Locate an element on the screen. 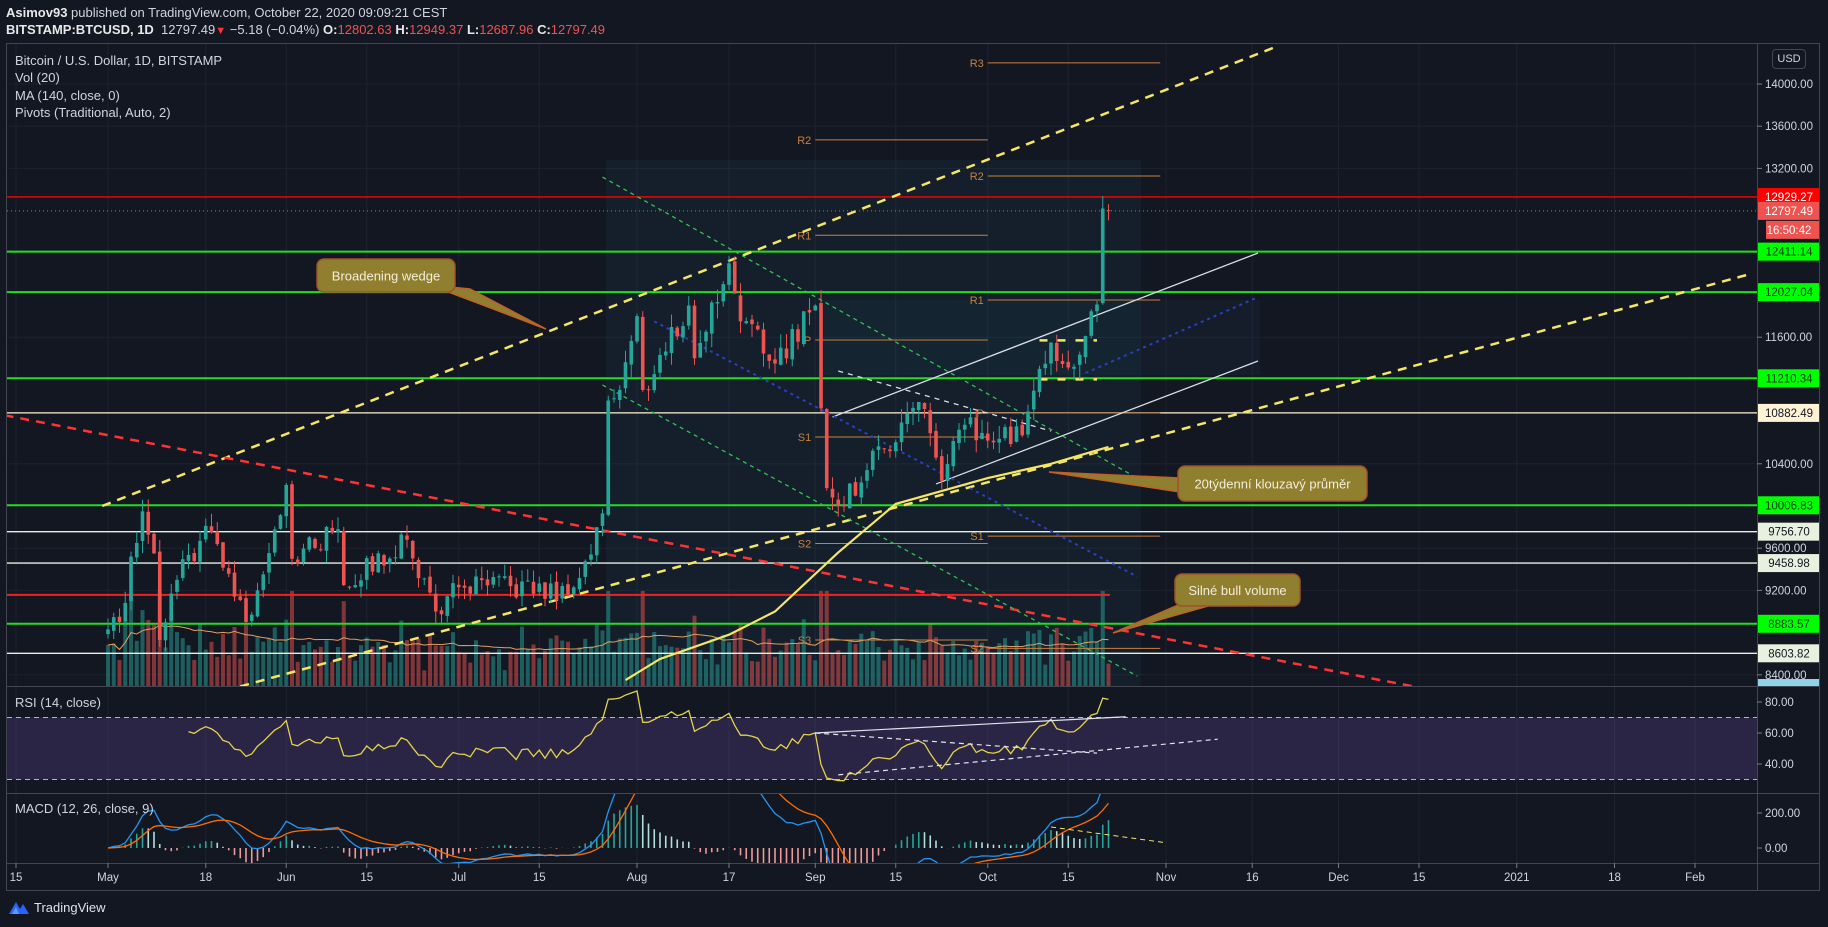 The width and height of the screenshot is (1828, 927). callout-annotation: 20týdenní klouzavý průměr is located at coordinates (1208, 483).